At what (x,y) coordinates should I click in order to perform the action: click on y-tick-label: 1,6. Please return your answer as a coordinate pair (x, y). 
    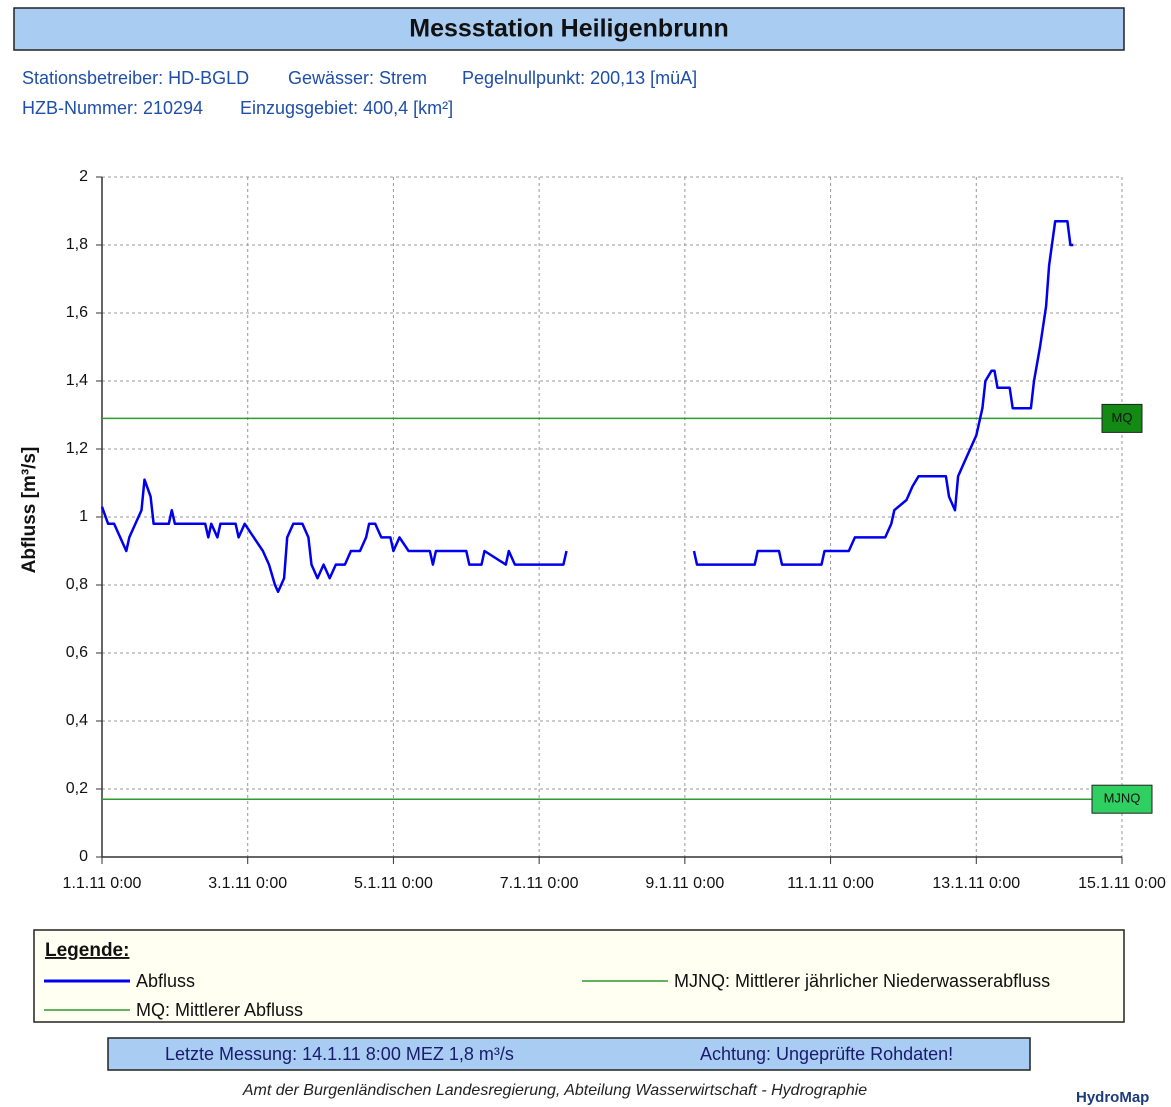
    Looking at the image, I should click on (77, 312).